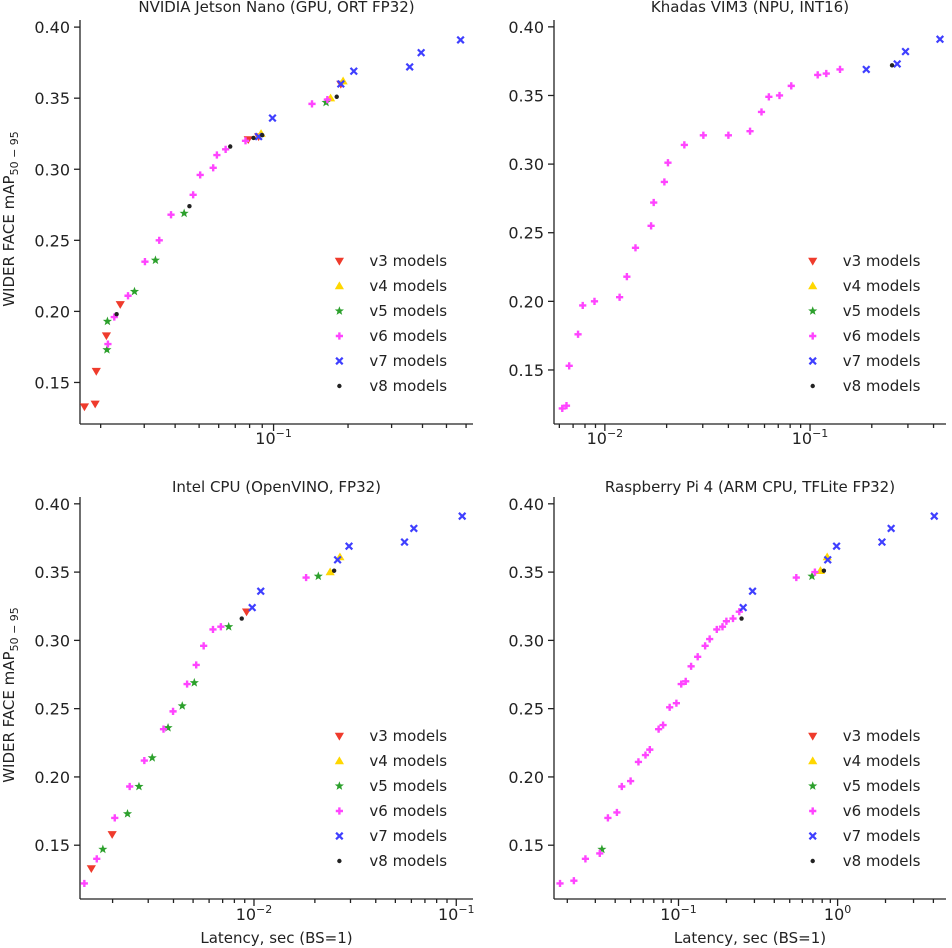 The width and height of the screenshot is (952, 948). What do you see at coordinates (526, 164) in the screenshot?
I see `y-tick-label: 0.30` at bounding box center [526, 164].